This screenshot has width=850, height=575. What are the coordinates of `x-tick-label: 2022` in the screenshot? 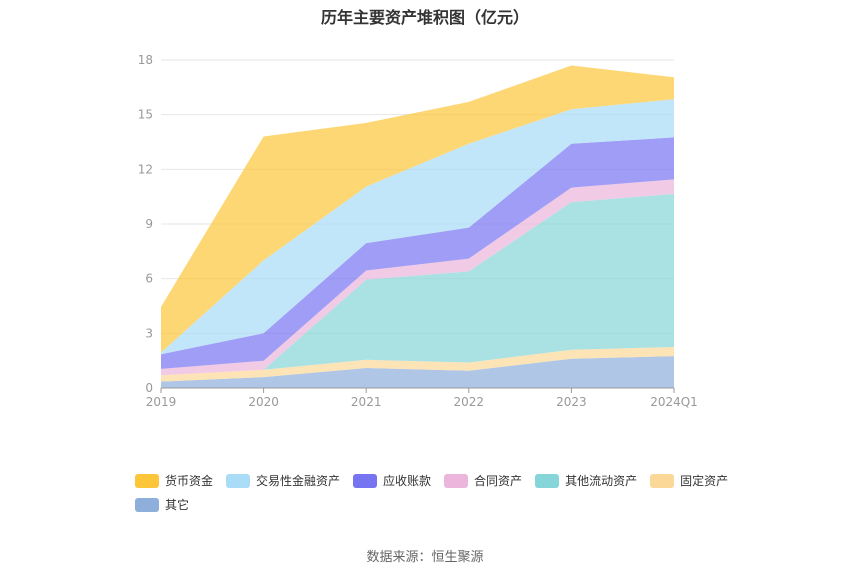 It's located at (469, 402).